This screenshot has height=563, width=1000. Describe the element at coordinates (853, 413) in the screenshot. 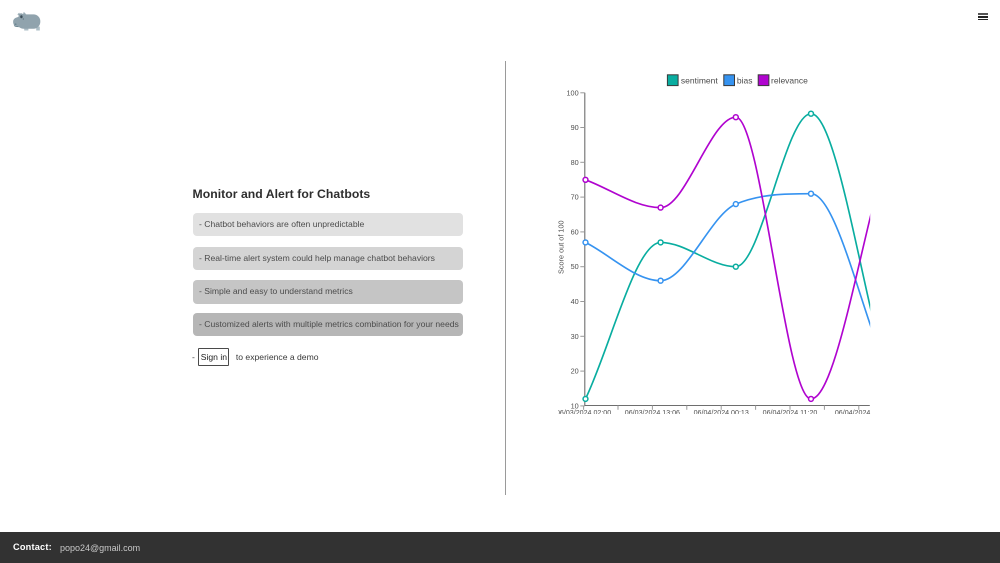

I see `svg-text: 06/04/2024` at that location.